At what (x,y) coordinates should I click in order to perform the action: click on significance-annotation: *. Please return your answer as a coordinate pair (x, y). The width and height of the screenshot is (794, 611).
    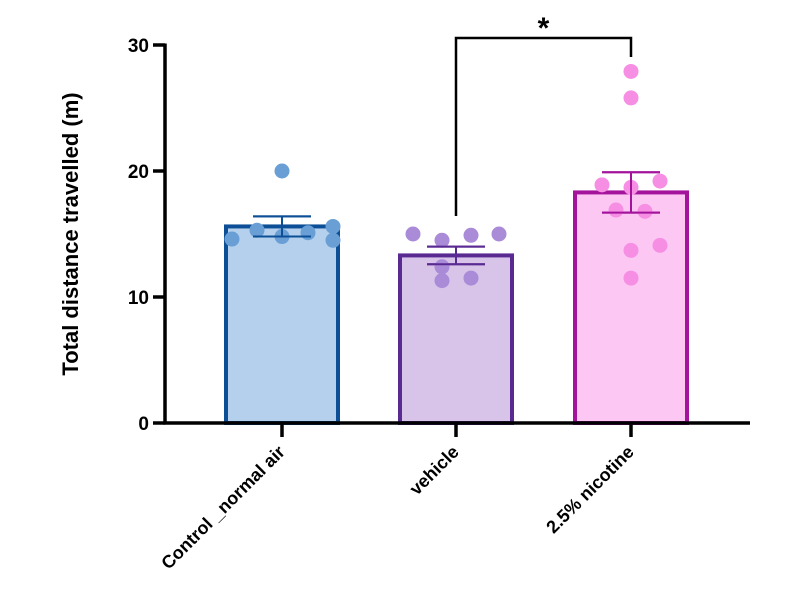
    Looking at the image, I should click on (543, 114).